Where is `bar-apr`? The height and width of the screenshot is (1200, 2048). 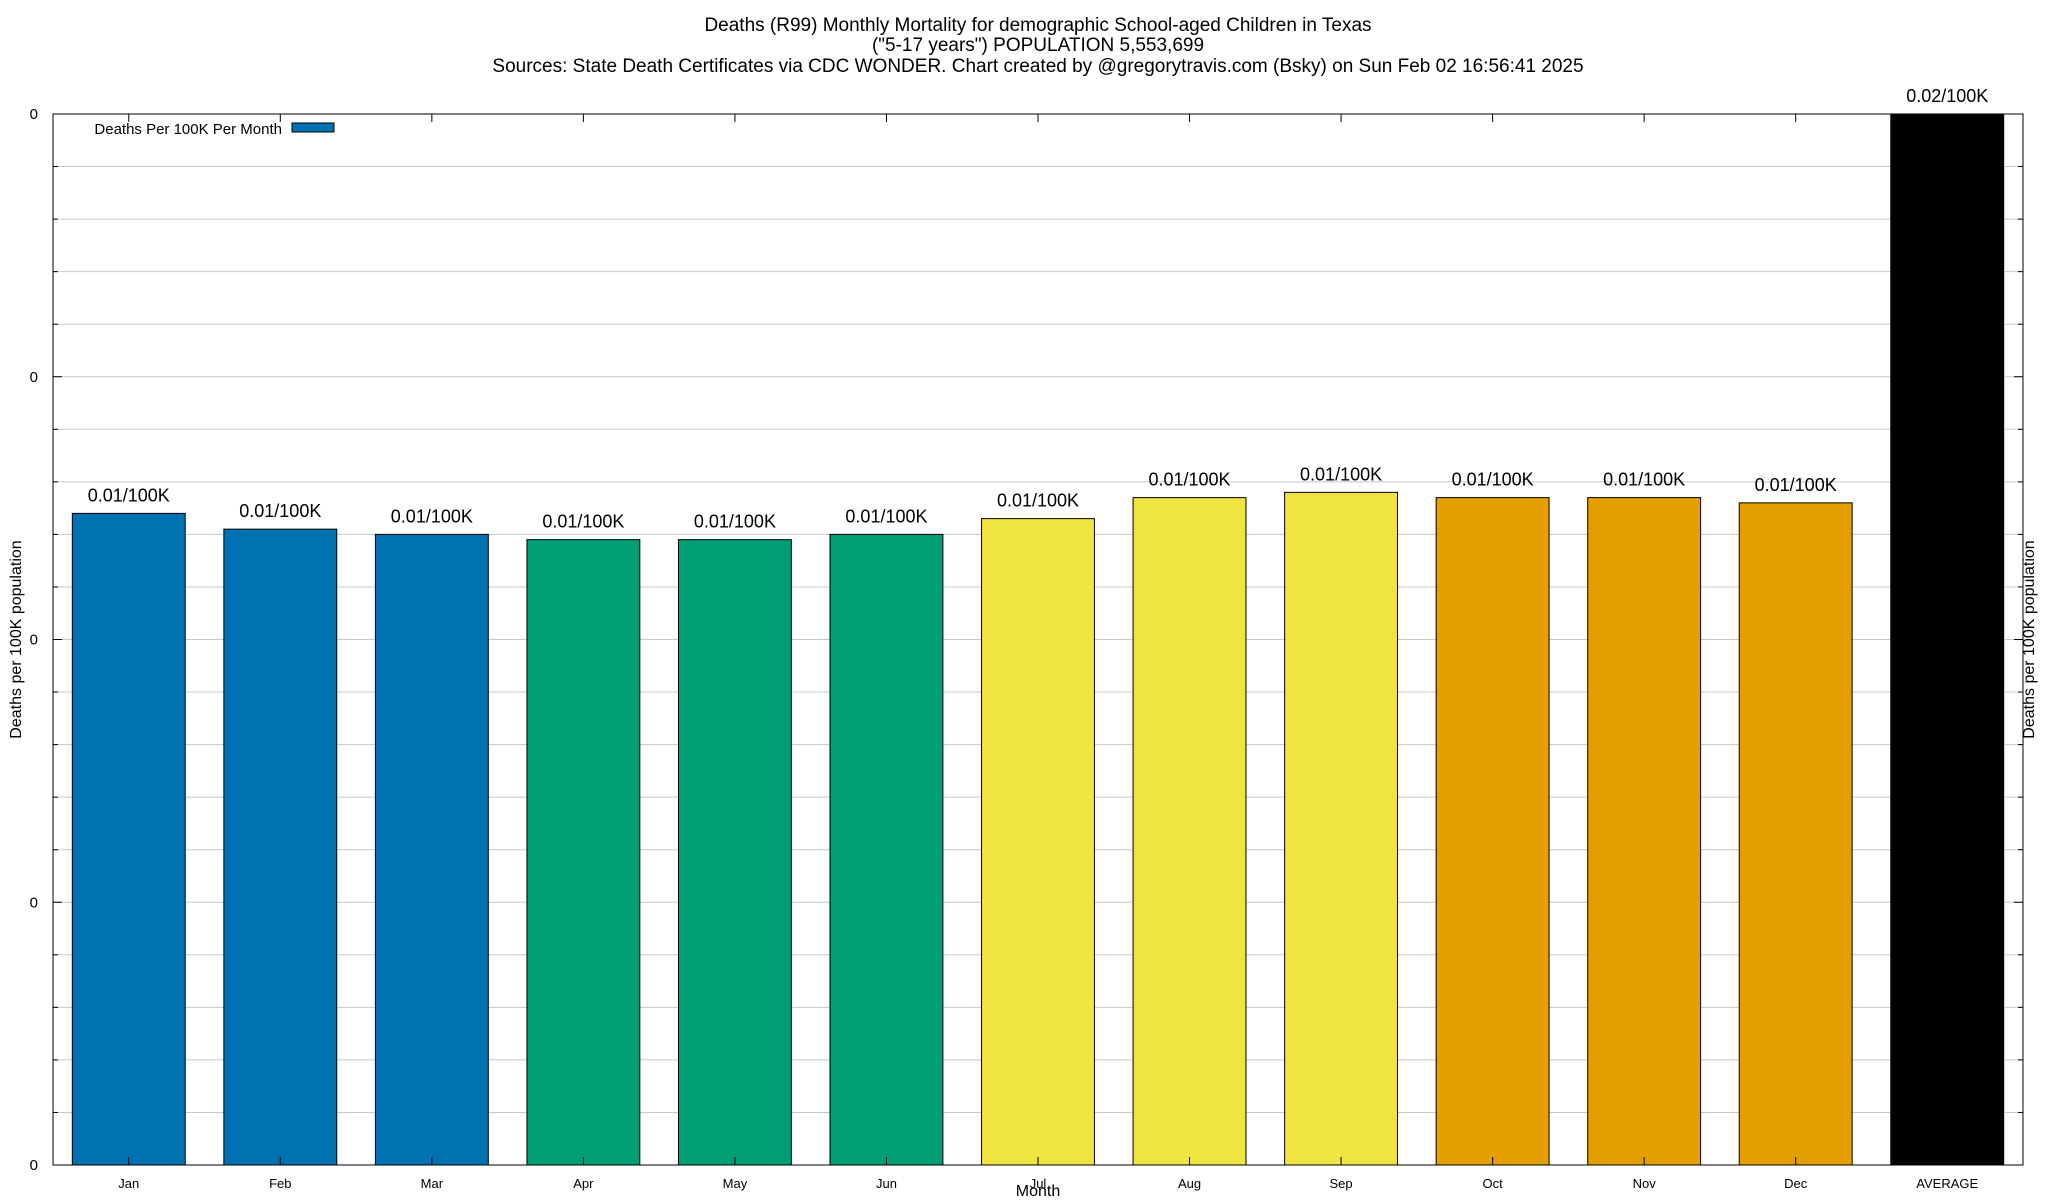 bar-apr is located at coordinates (583, 852).